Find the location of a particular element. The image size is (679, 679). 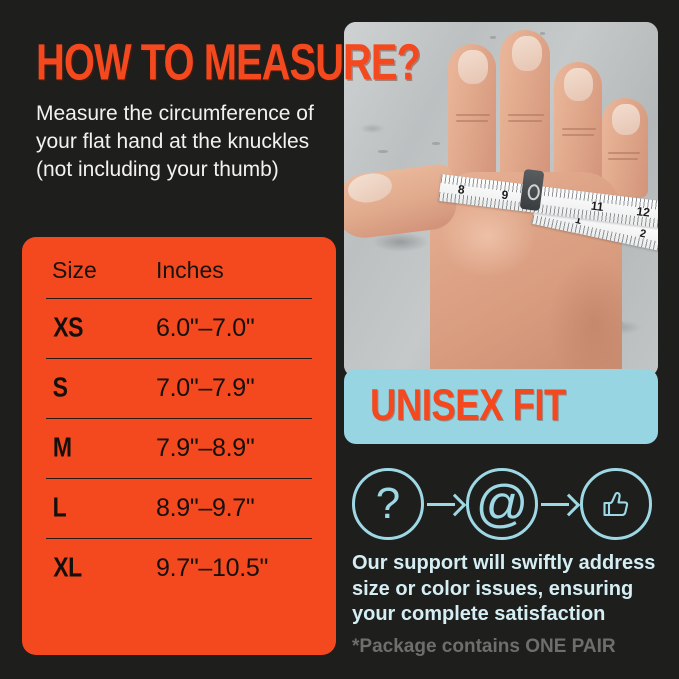

column-header-inches: Inches is located at coordinates (190, 270).